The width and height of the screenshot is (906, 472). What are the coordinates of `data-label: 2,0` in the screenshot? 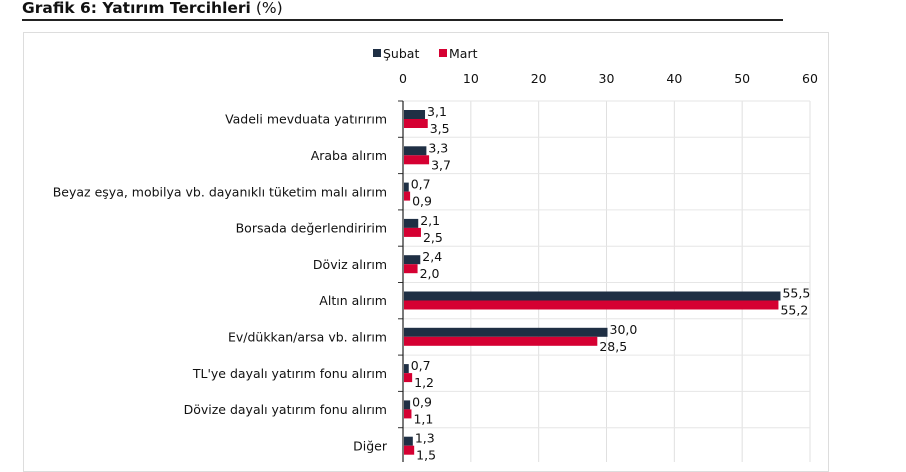 It's located at (430, 273).